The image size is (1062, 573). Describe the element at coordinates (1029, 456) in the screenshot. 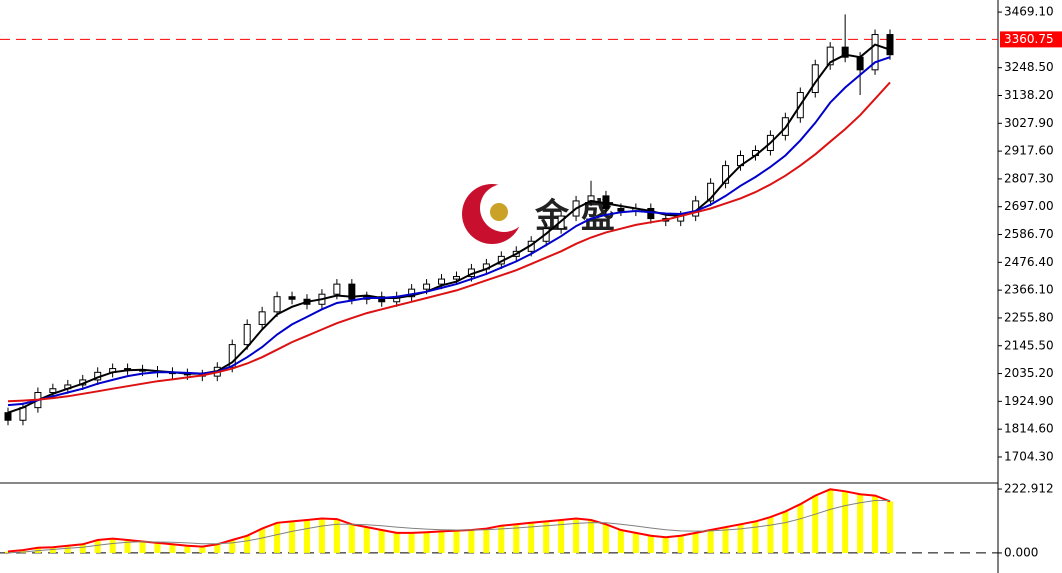

I see `y-tick-label: 1704.30` at that location.